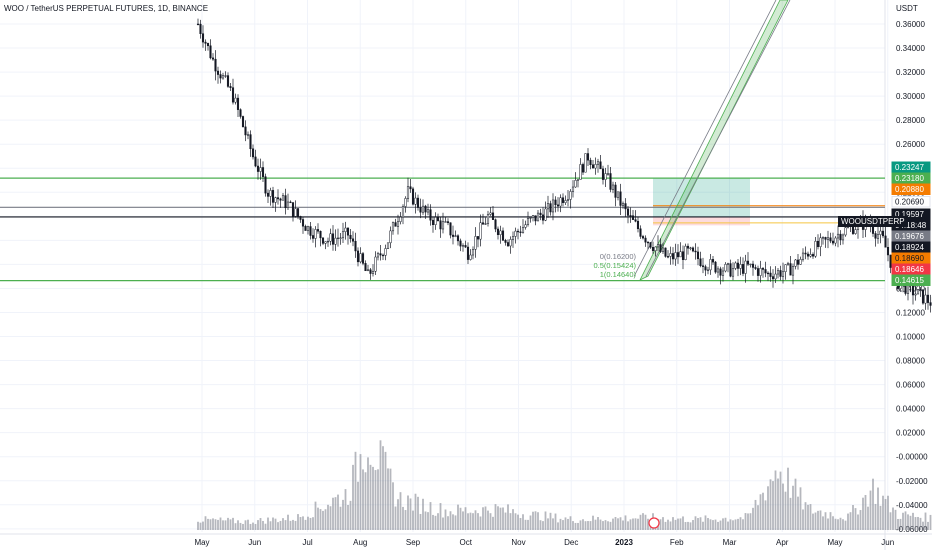 Image resolution: width=932 pixels, height=550 pixels. What do you see at coordinates (910, 48) in the screenshot?
I see `price-tick-label: 0.34000` at bounding box center [910, 48].